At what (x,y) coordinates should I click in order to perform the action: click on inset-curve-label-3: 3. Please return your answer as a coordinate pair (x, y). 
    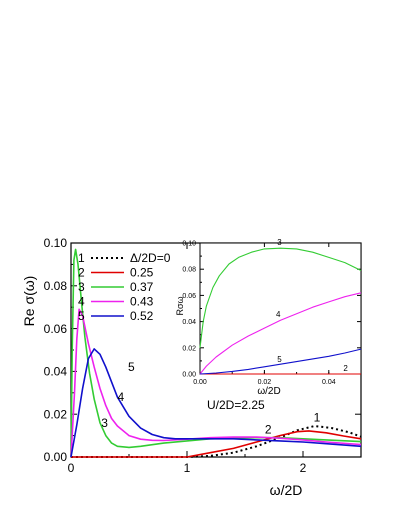
    Looking at the image, I should click on (279, 242).